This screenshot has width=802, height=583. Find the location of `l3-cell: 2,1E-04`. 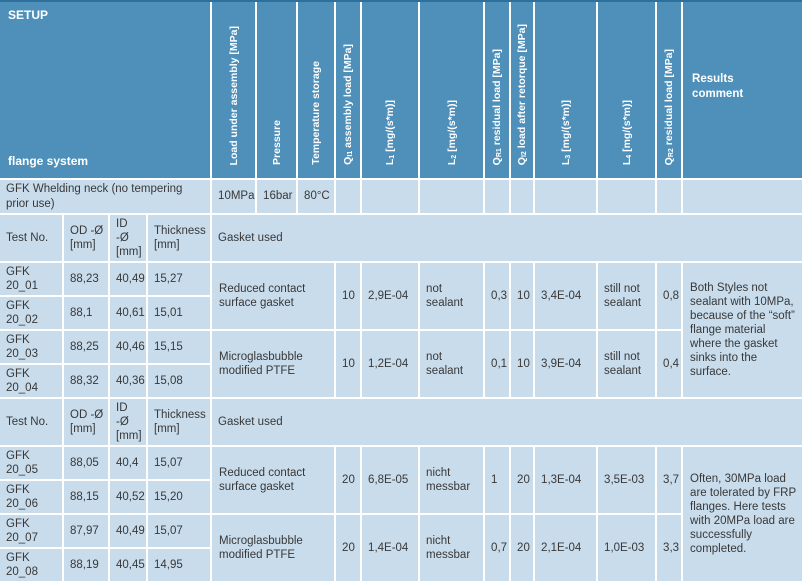

l3-cell: 2,1E-04 is located at coordinates (567, 549).